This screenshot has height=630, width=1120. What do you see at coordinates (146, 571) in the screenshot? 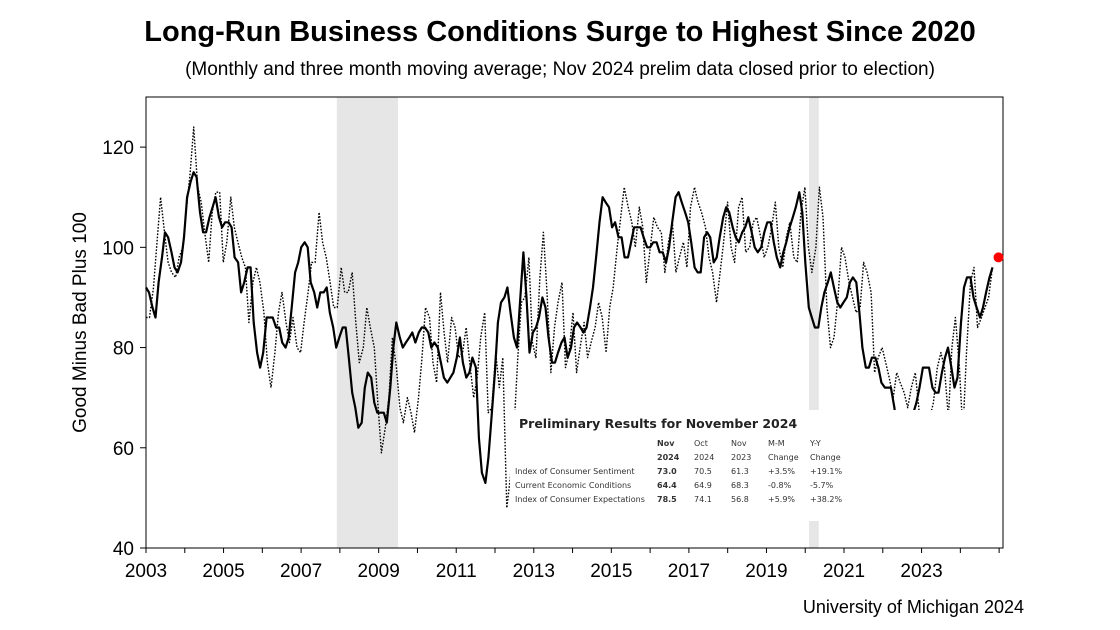
I see `x-tick-label: 2003` at bounding box center [146, 571].